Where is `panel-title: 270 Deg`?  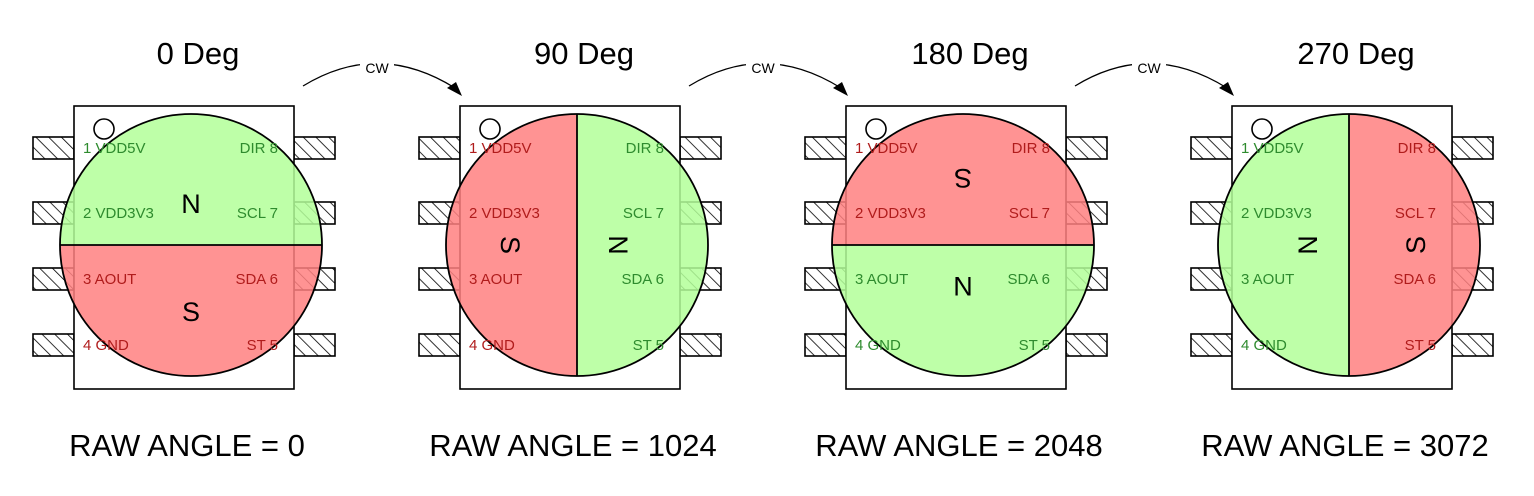
panel-title: 270 Deg is located at coordinates (1355, 53).